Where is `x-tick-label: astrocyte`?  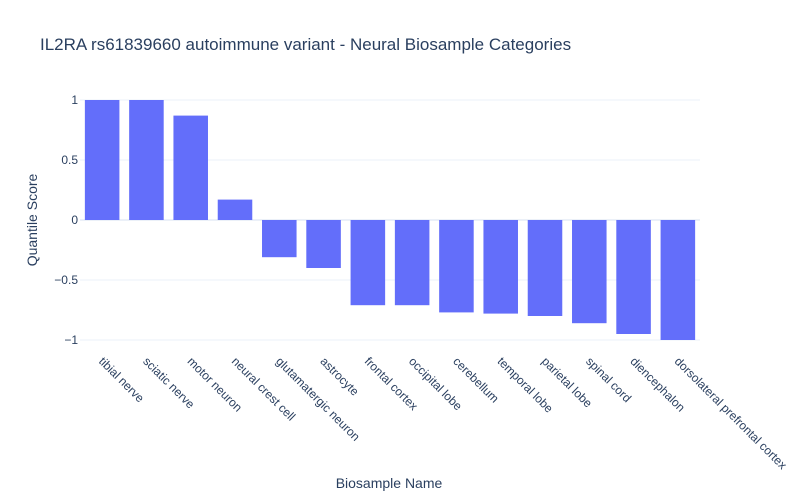
x-tick-label: astrocyte is located at coordinates (339, 376).